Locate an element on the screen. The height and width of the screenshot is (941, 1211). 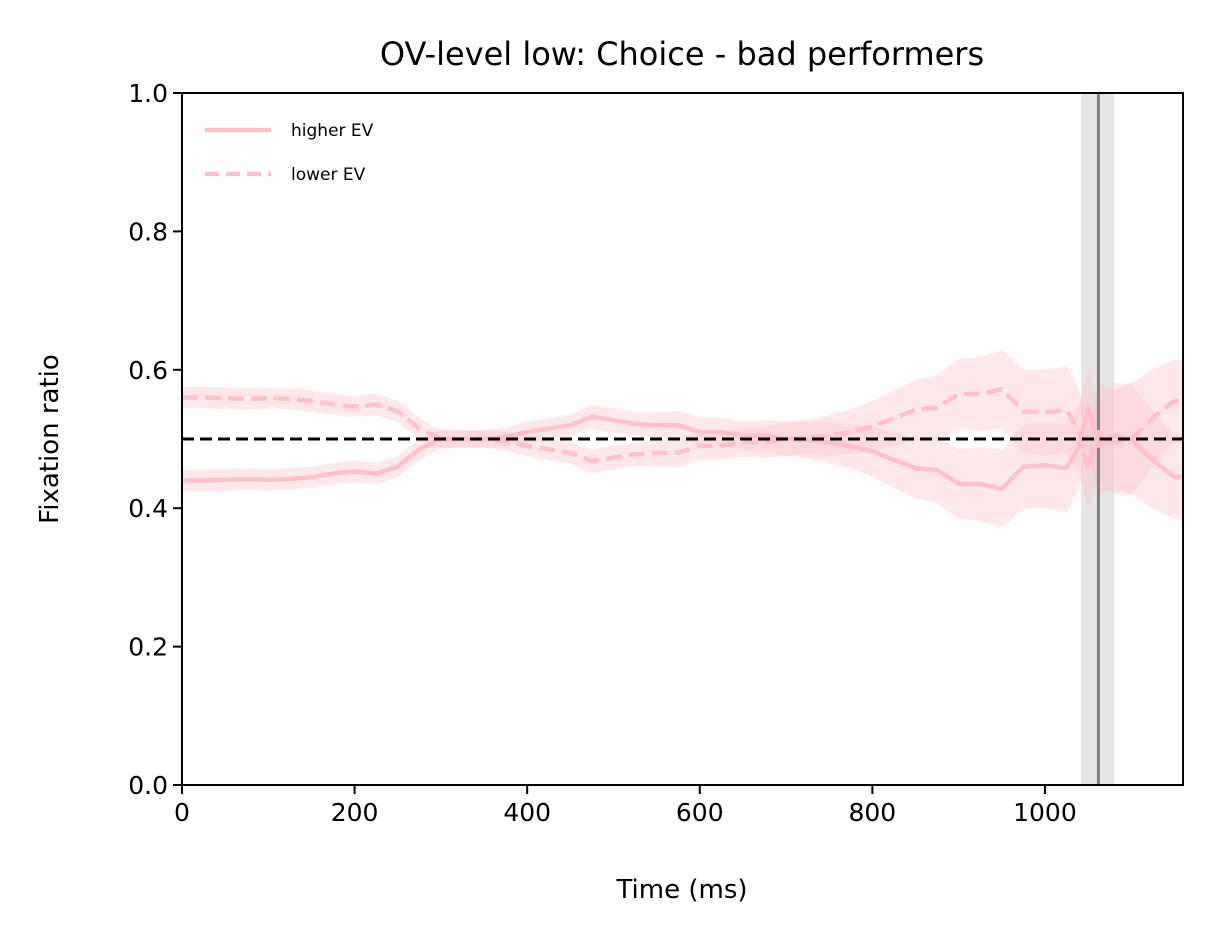
y-tick-label: 0.6 is located at coordinates (148, 370).